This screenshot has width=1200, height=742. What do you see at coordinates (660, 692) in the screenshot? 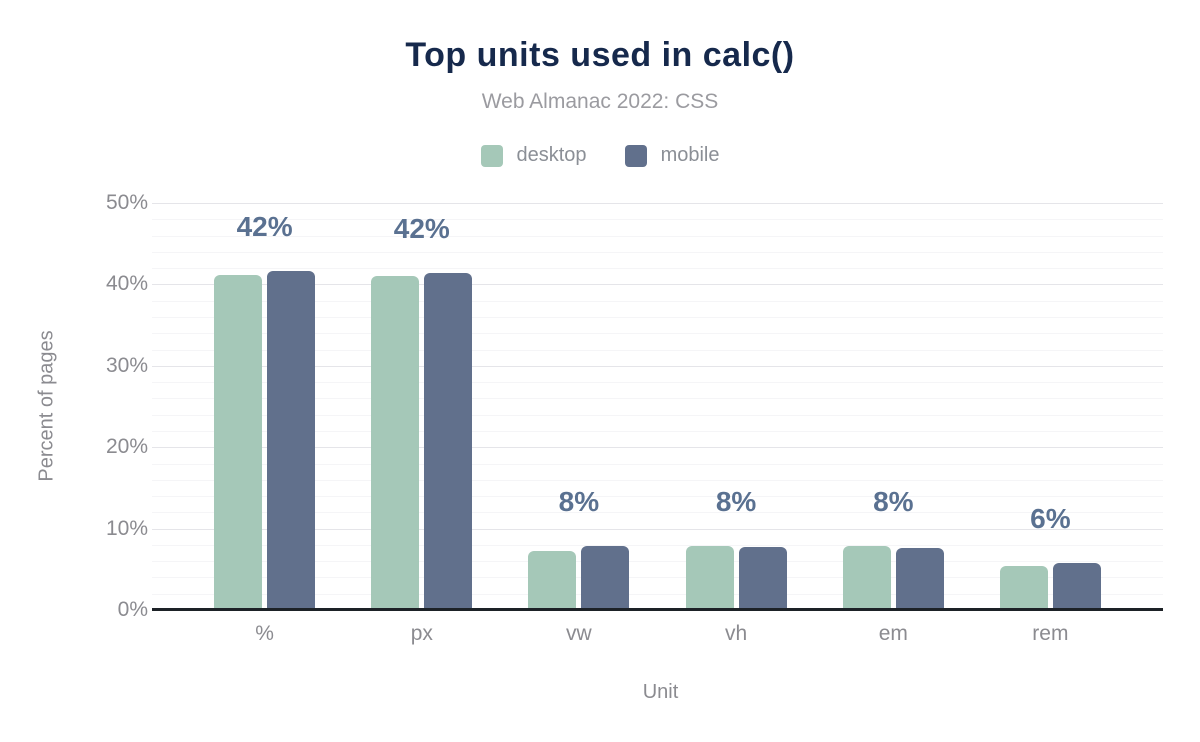
I see `x-axis-title: Unit` at bounding box center [660, 692].